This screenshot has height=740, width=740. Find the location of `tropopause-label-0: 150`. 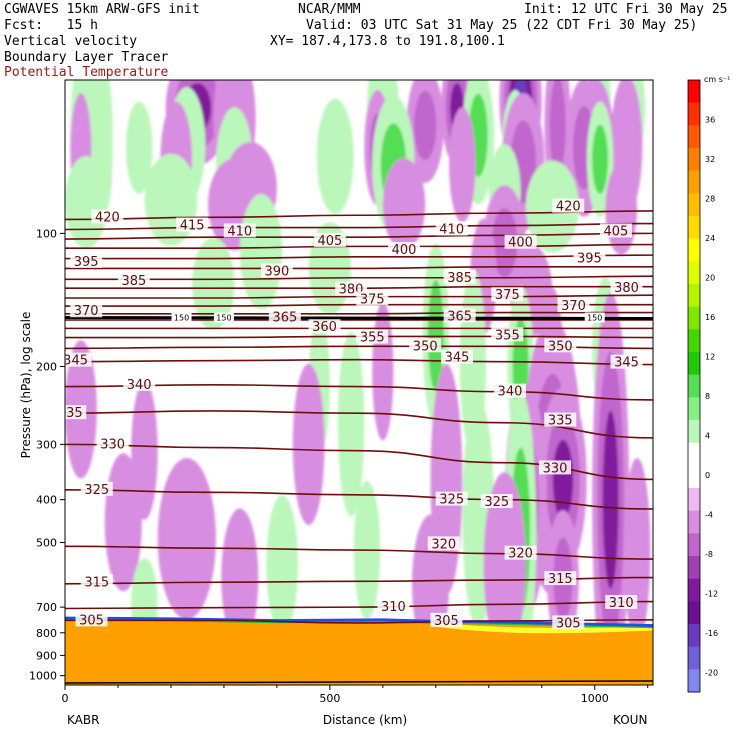

tropopause-label-0: 150 is located at coordinates (181, 318).